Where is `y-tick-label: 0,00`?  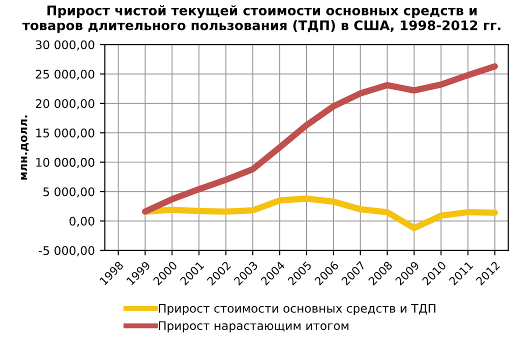
y-tick-label: 0,00 is located at coordinates (82, 221).